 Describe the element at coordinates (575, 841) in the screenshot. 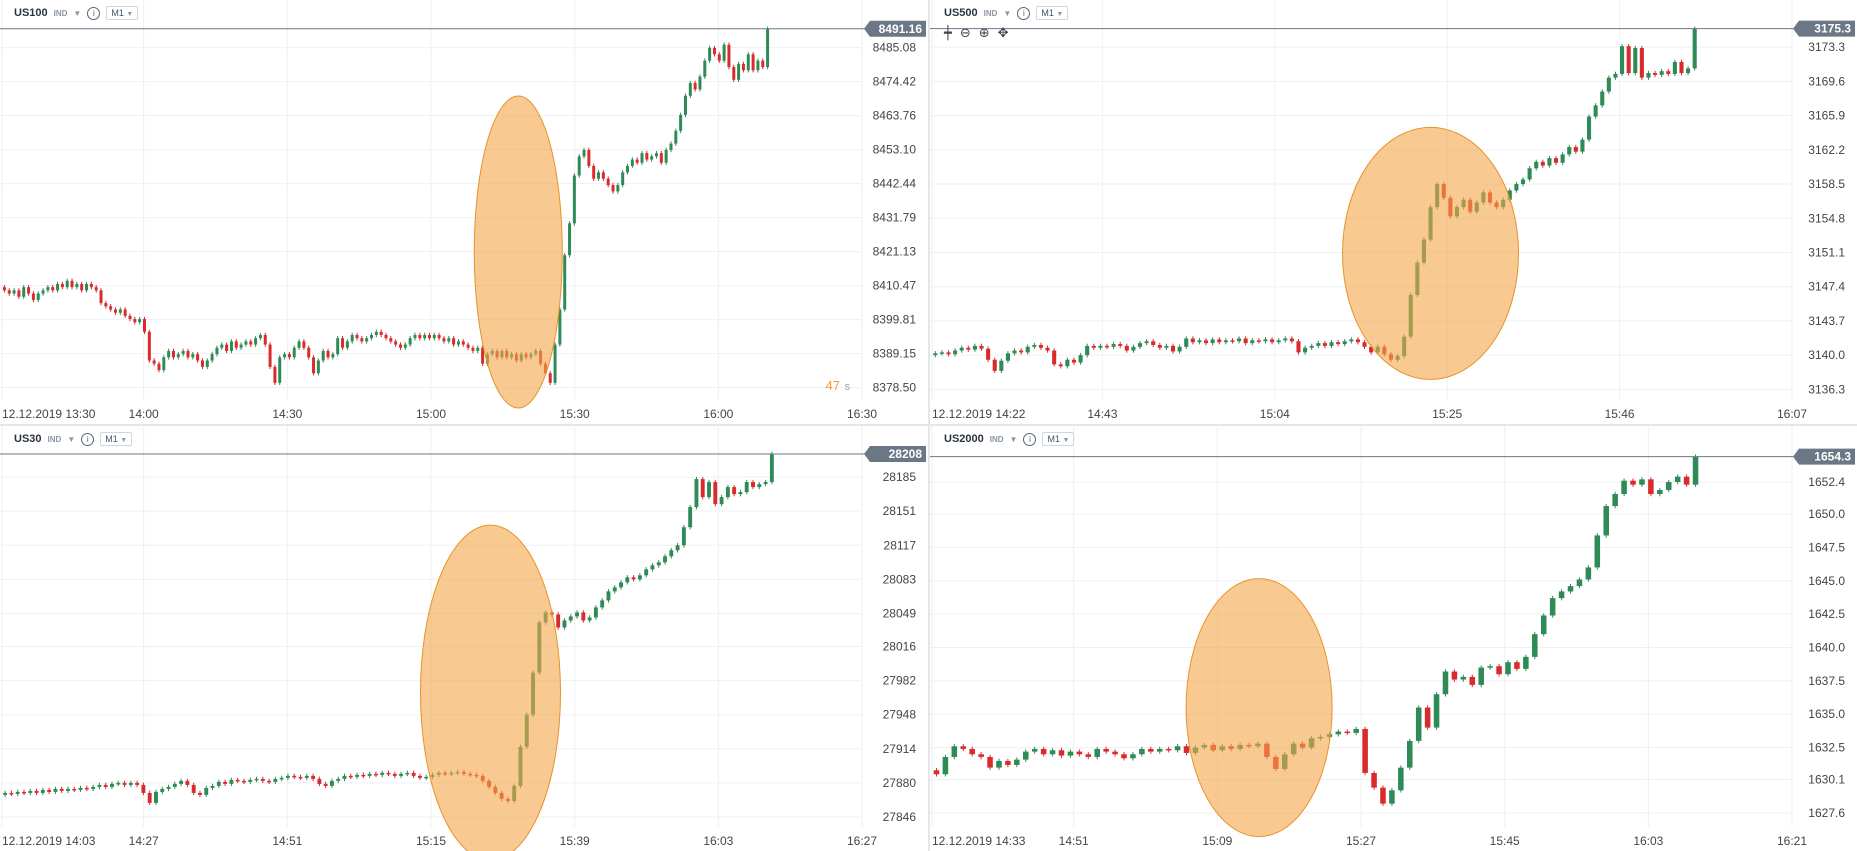

I see `x-tick-label: 15:39` at that location.